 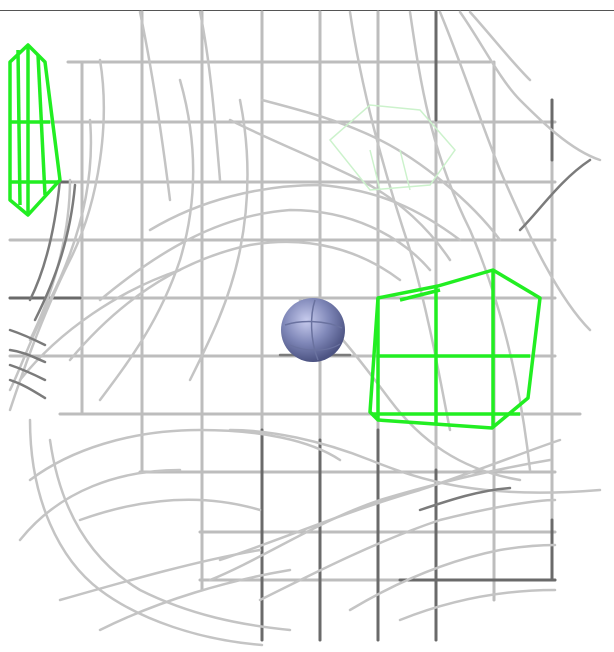 I want to click on highlighted-polygon, so click(x=455, y=349).